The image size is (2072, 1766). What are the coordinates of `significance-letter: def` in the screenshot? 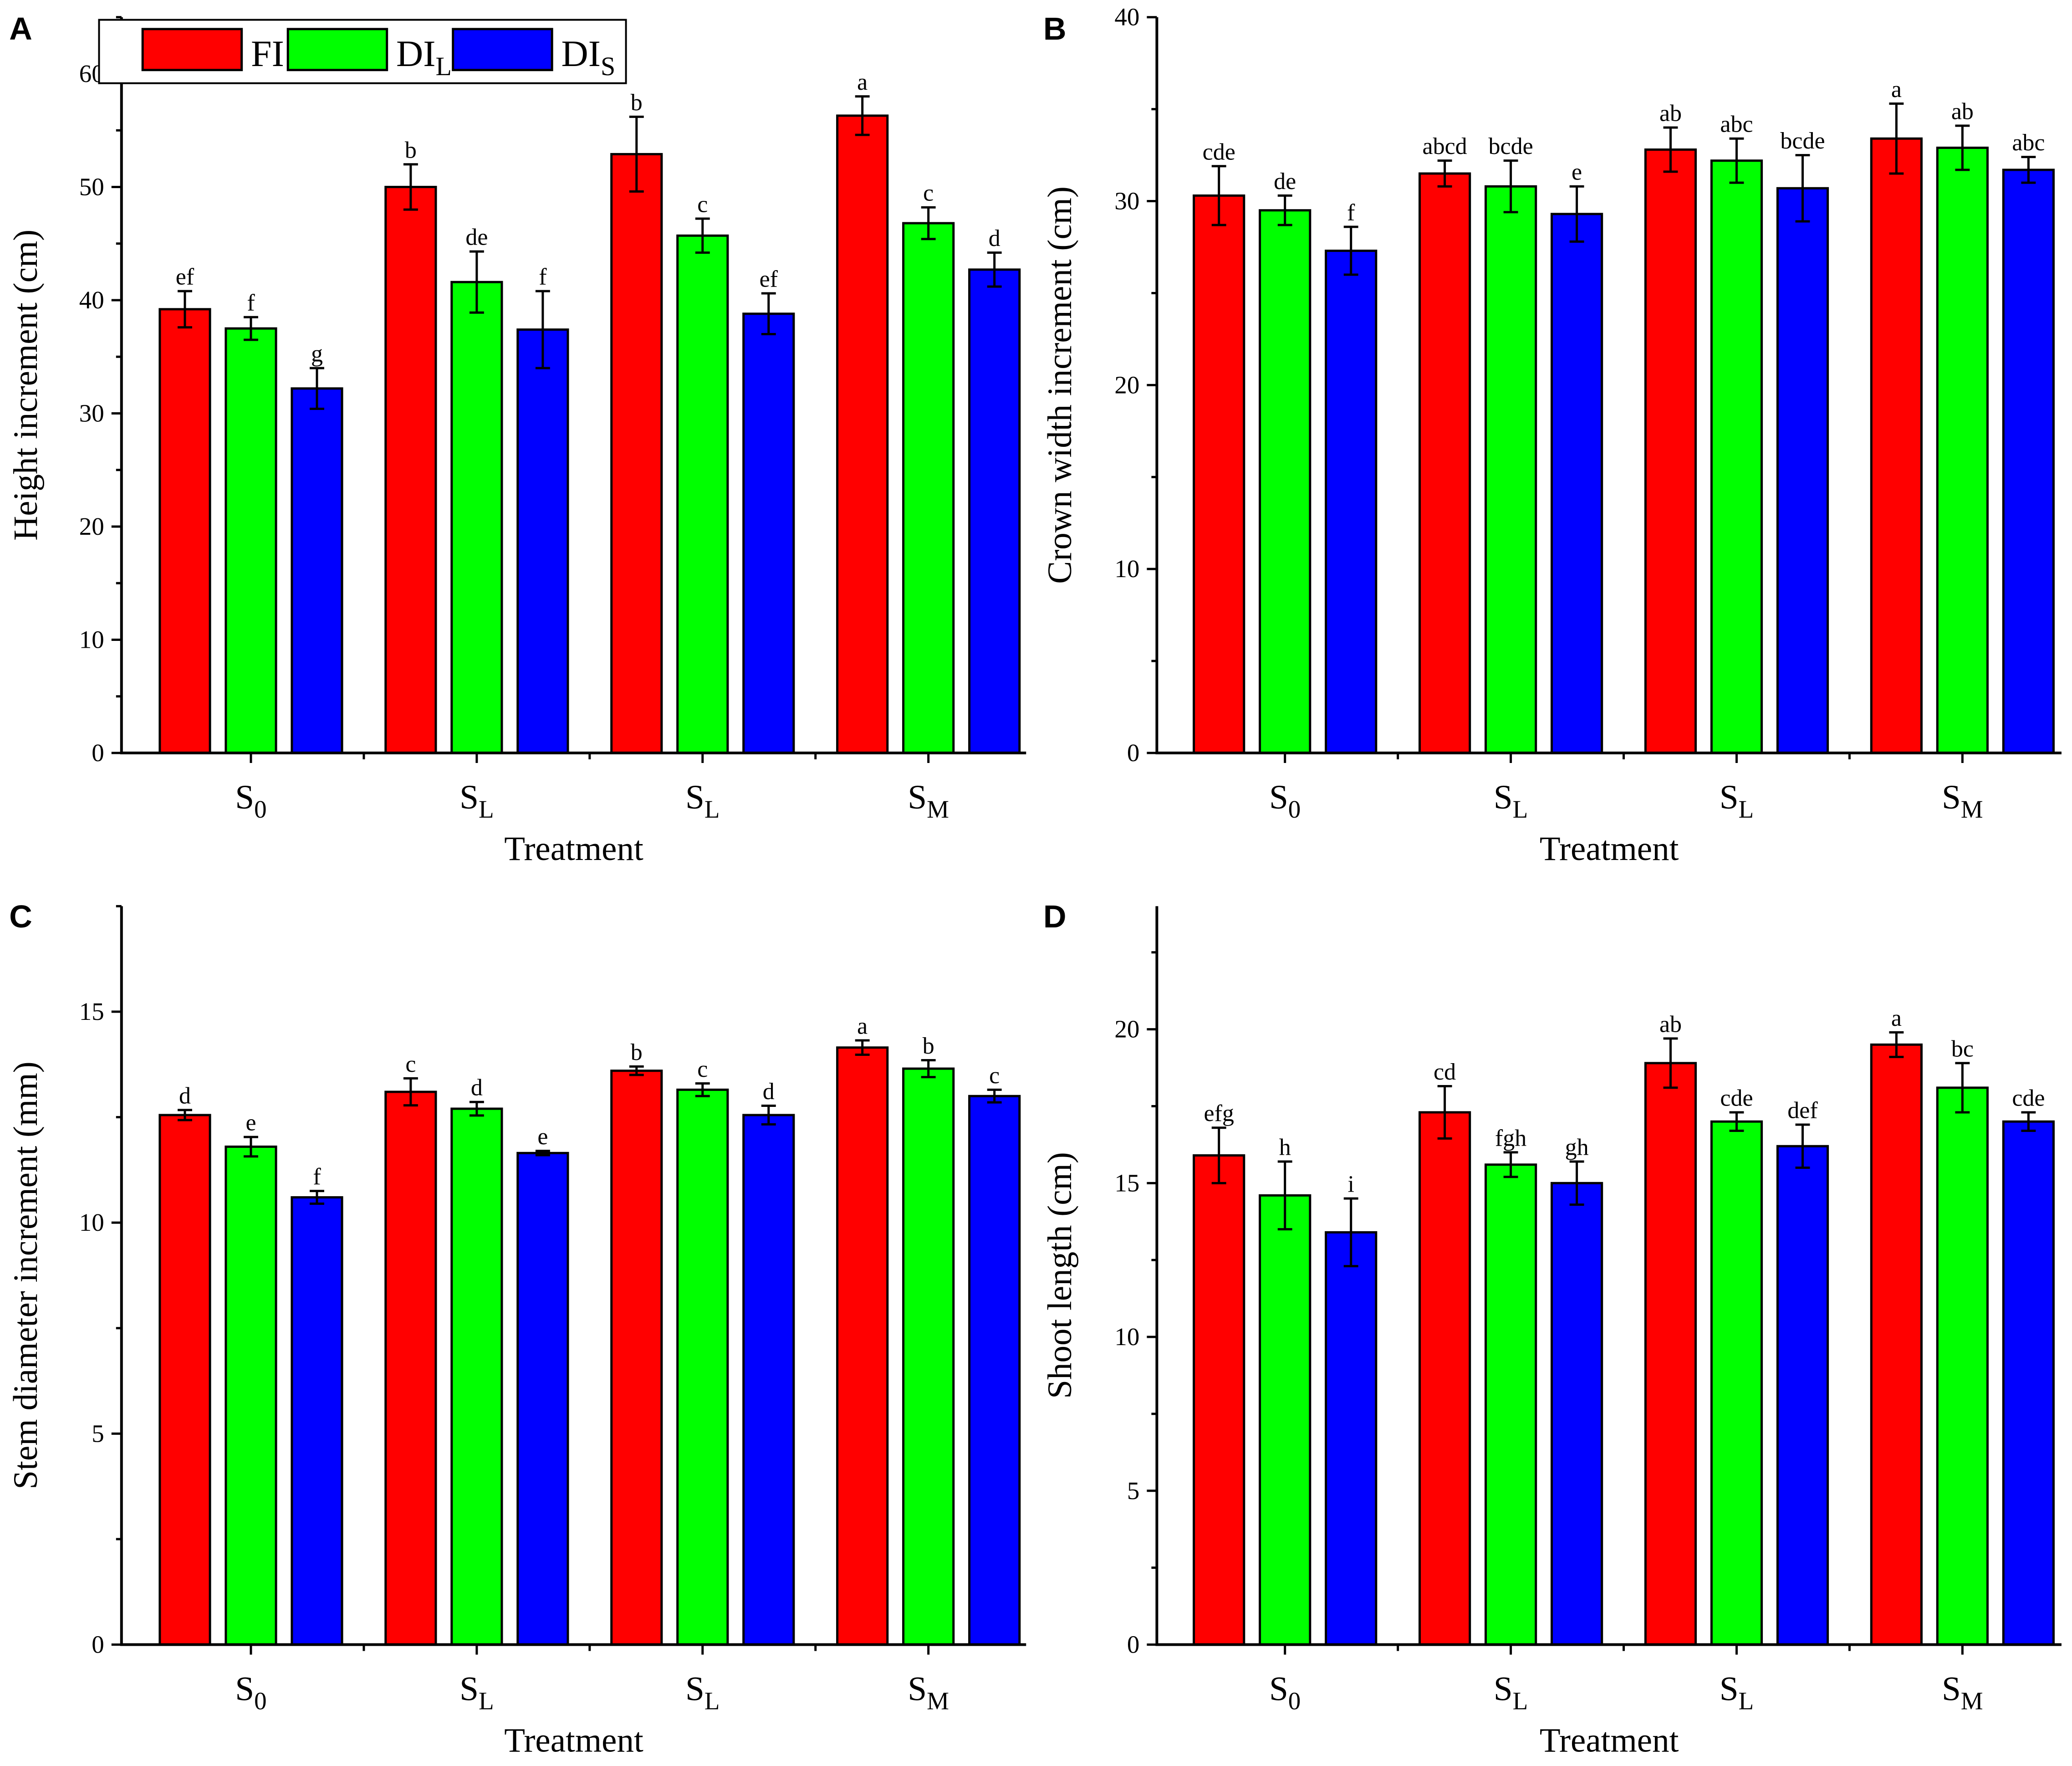 It's located at (1803, 1110).